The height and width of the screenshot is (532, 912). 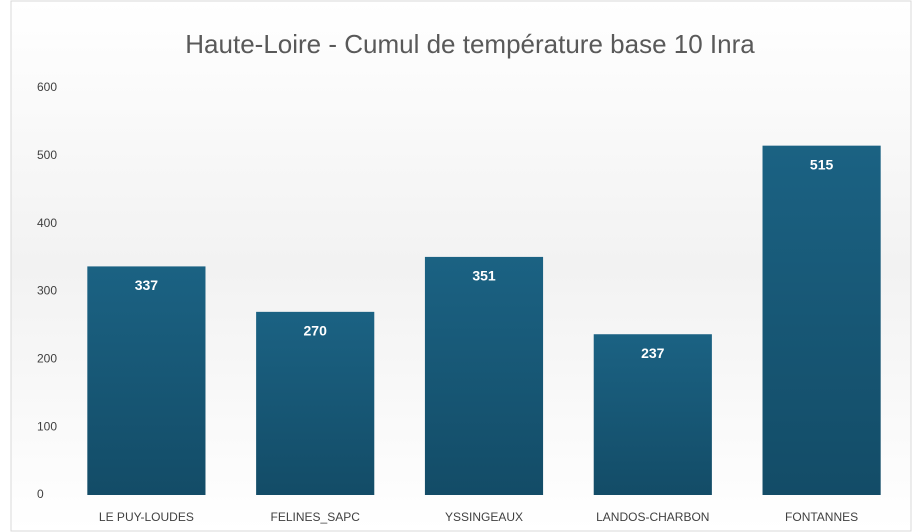 I want to click on data-label: 237, so click(x=653, y=353).